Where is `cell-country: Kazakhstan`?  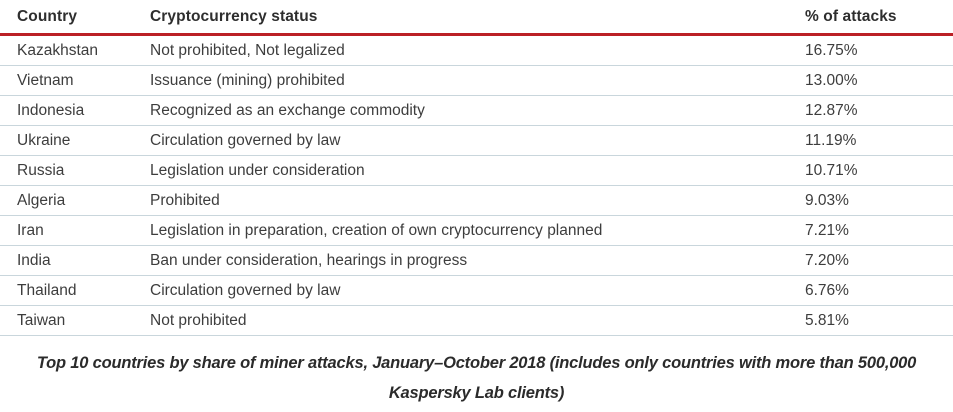 cell-country: Kazakhstan is located at coordinates (75, 50).